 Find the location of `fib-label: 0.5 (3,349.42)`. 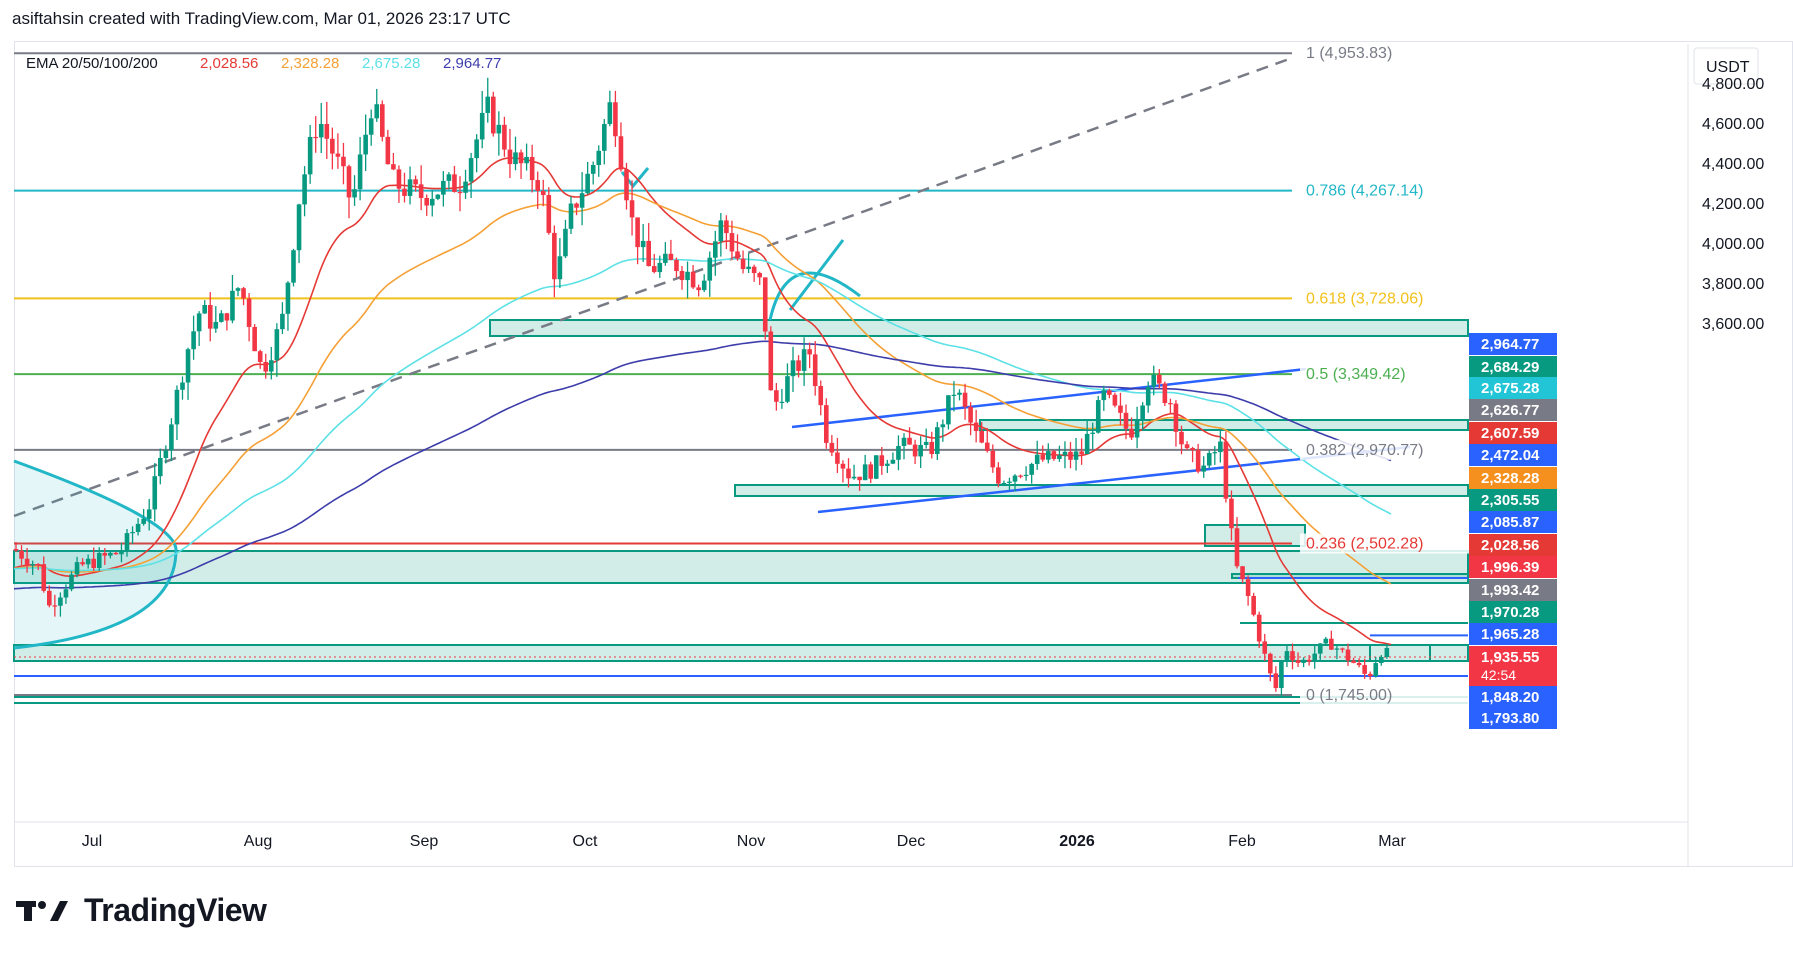

fib-label: 0.5 (3,349.42) is located at coordinates (1356, 374).